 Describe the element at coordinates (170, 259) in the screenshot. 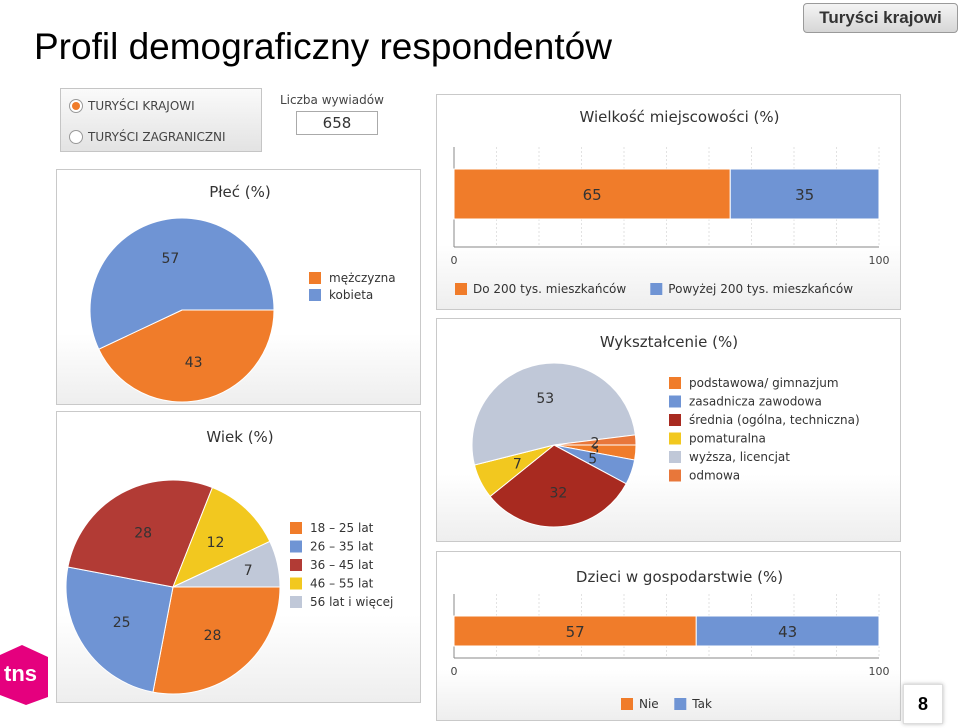

I see `slice-value-label: 57` at that location.